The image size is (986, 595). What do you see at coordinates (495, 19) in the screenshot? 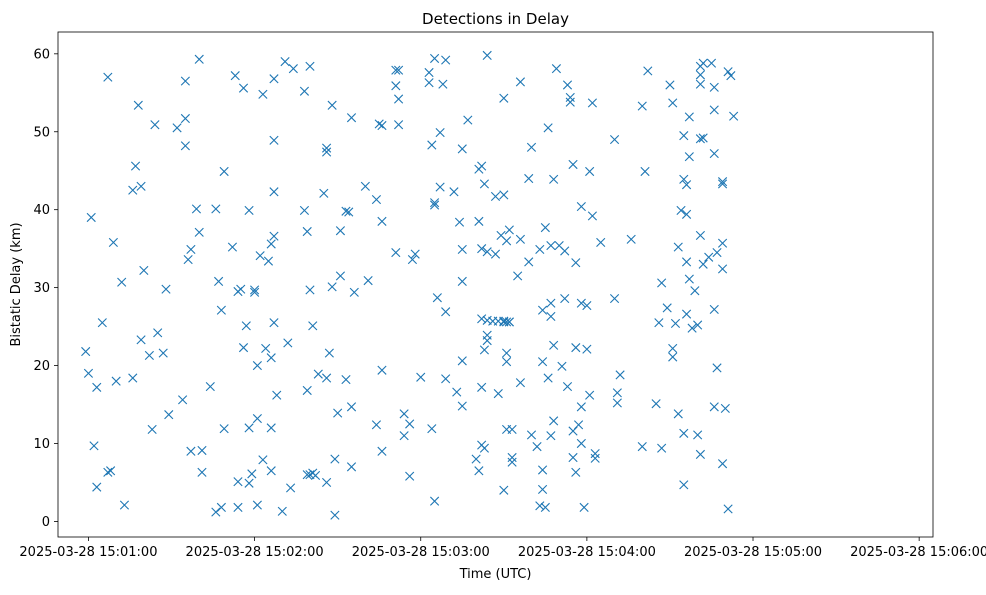
I see `chart-title: Detections in Delay` at bounding box center [495, 19].